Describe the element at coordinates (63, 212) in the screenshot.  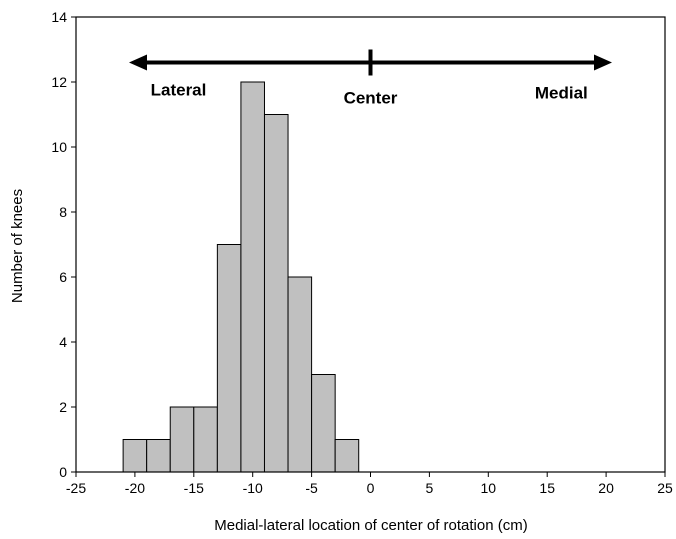
I see `y-tick-label: 8` at that location.